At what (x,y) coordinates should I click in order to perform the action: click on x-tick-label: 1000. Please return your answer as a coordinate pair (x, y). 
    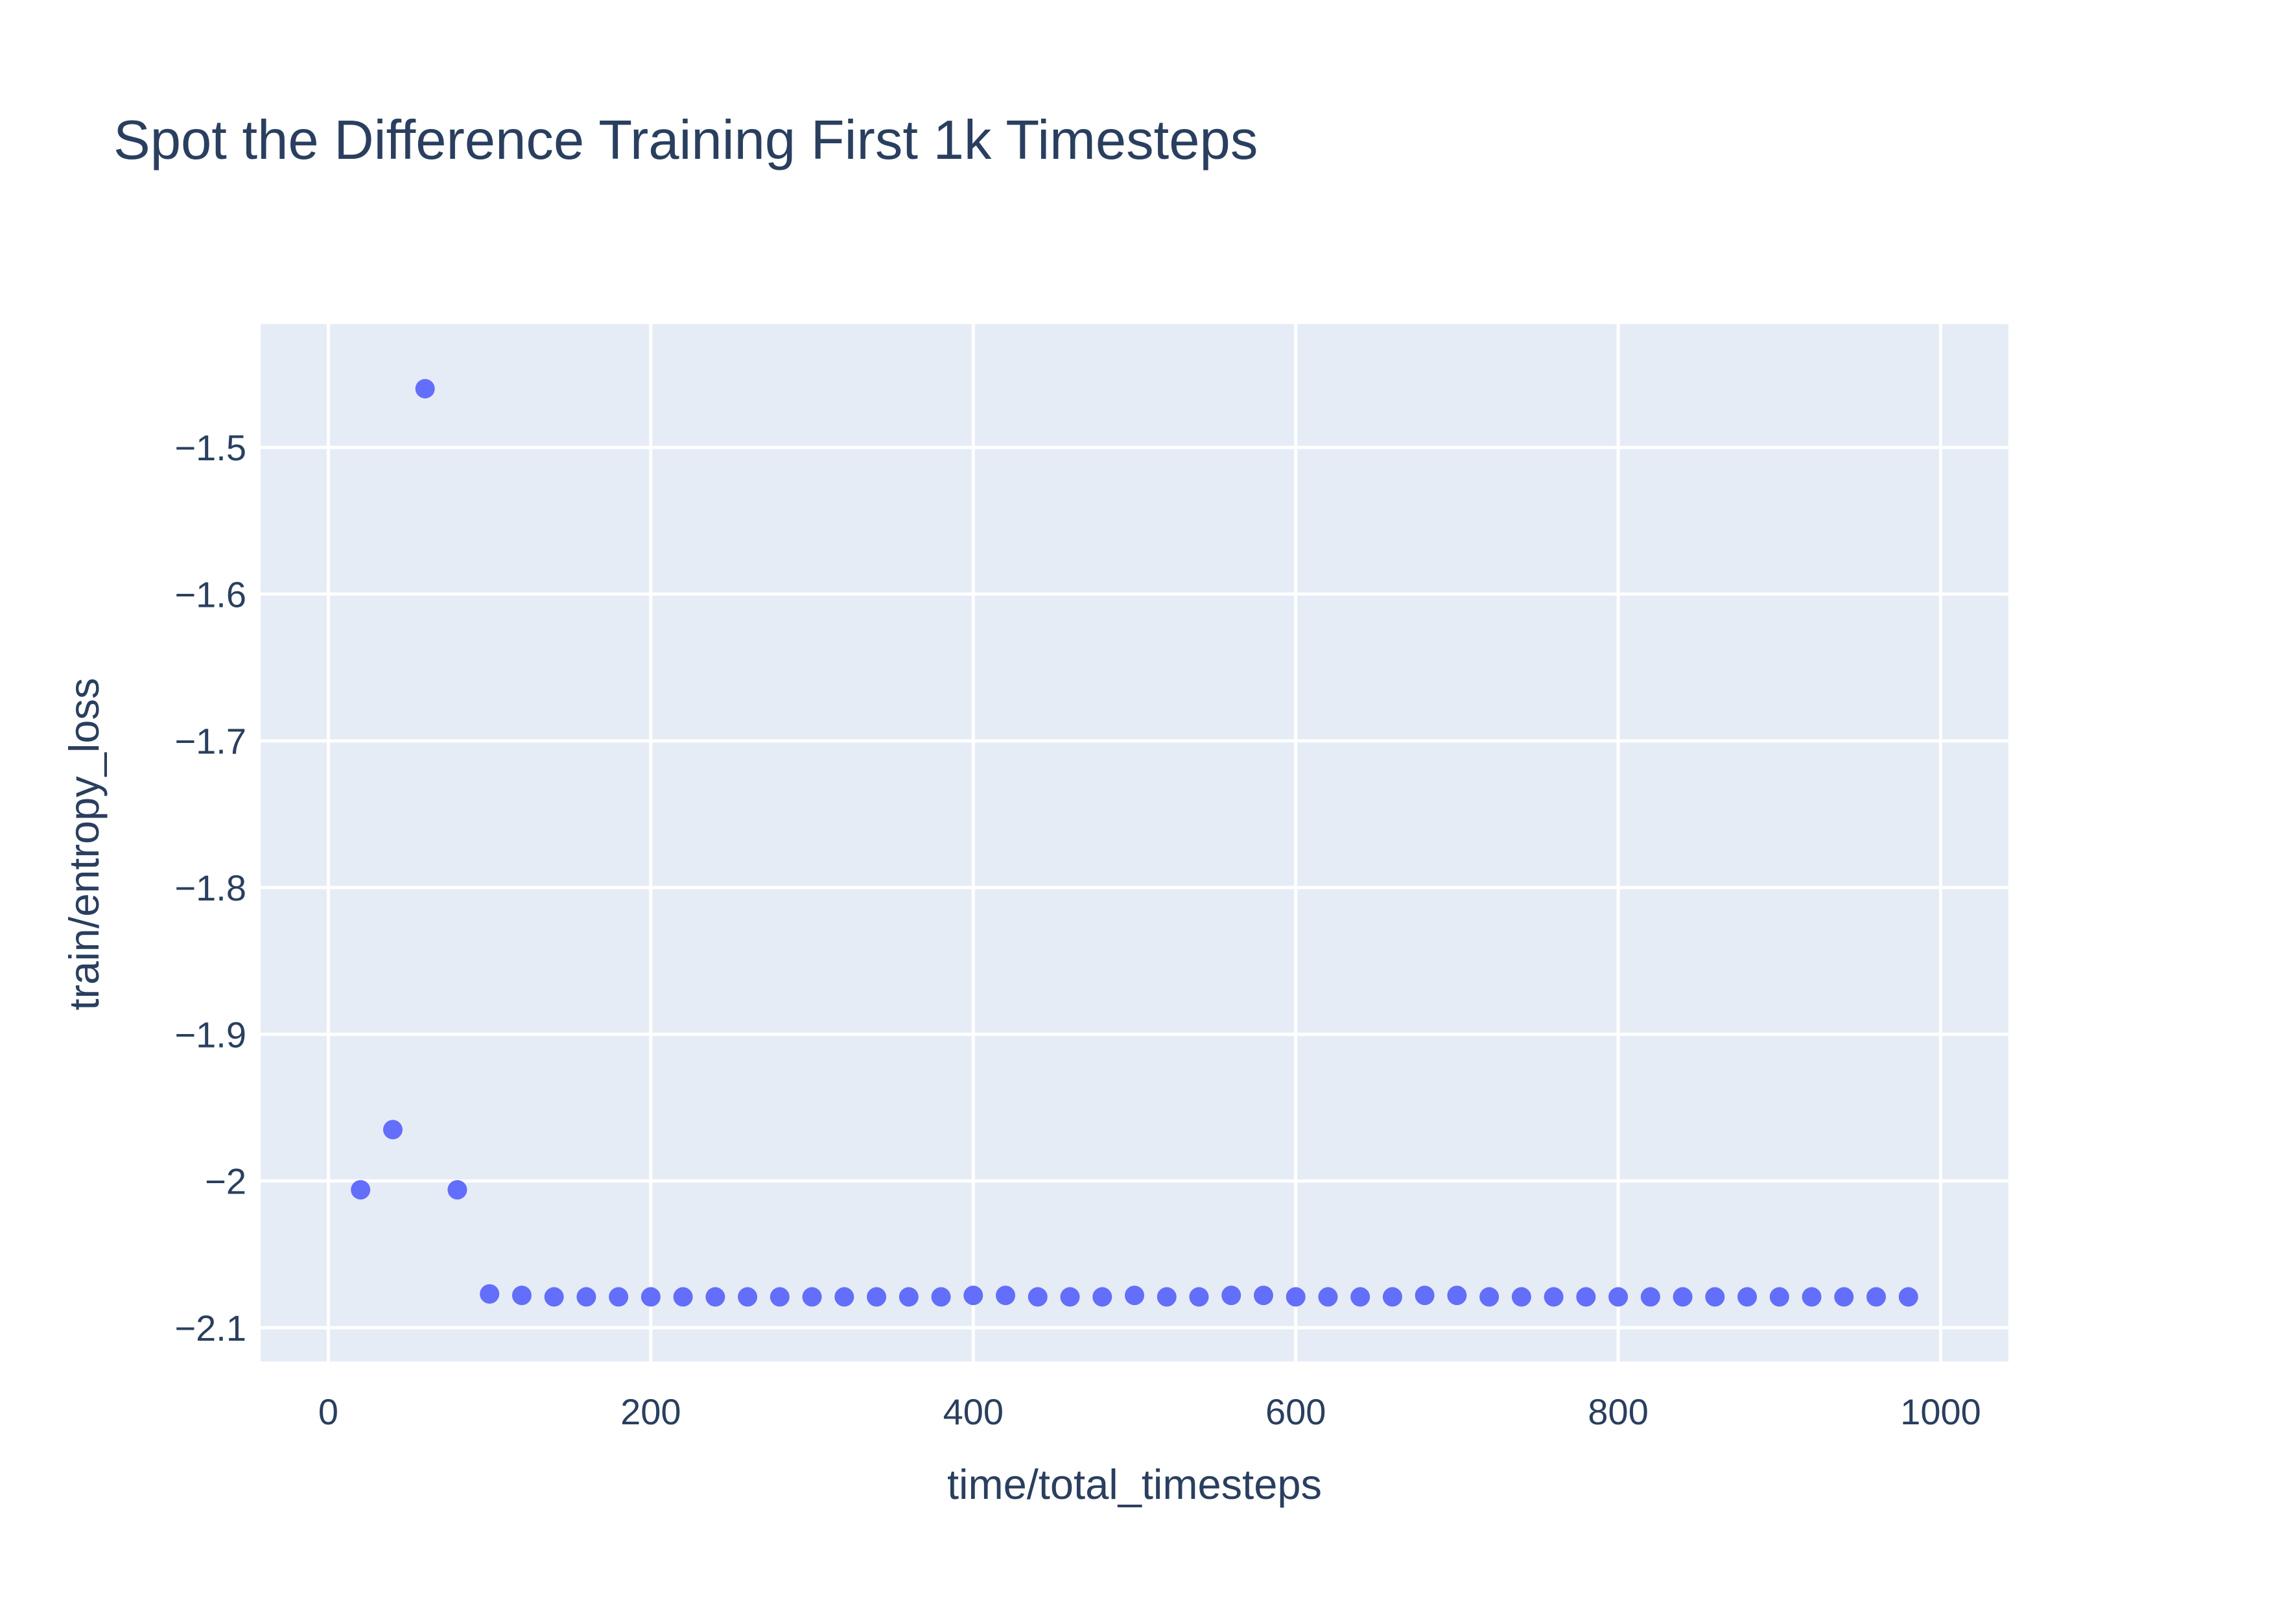
    Looking at the image, I should click on (1940, 1411).